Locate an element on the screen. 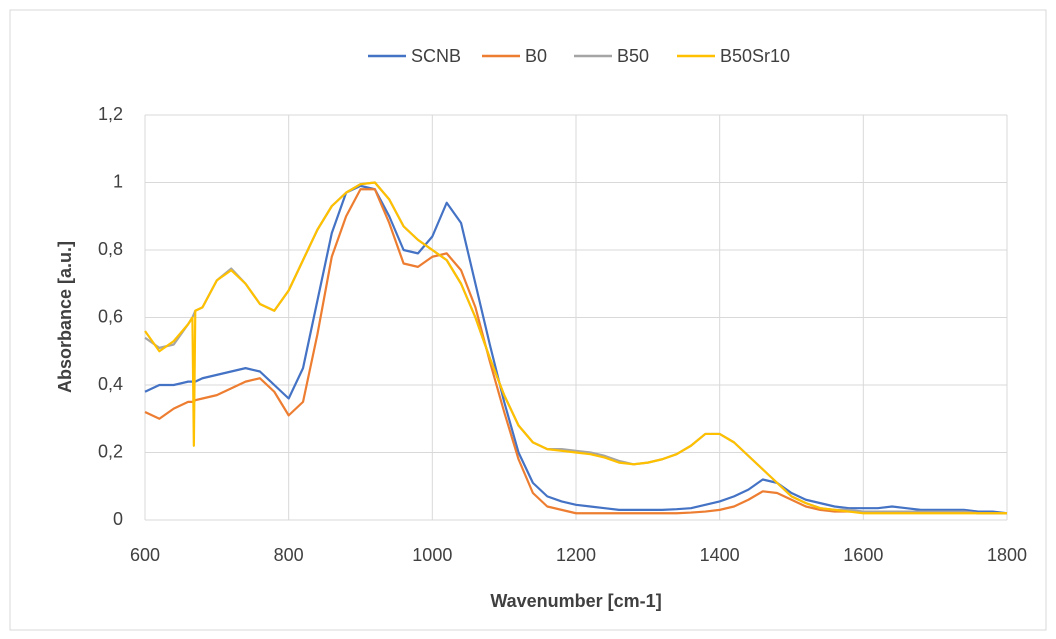 Image resolution: width=1056 pixels, height=639 pixels. x-tick-label: 1000 is located at coordinates (432, 555).